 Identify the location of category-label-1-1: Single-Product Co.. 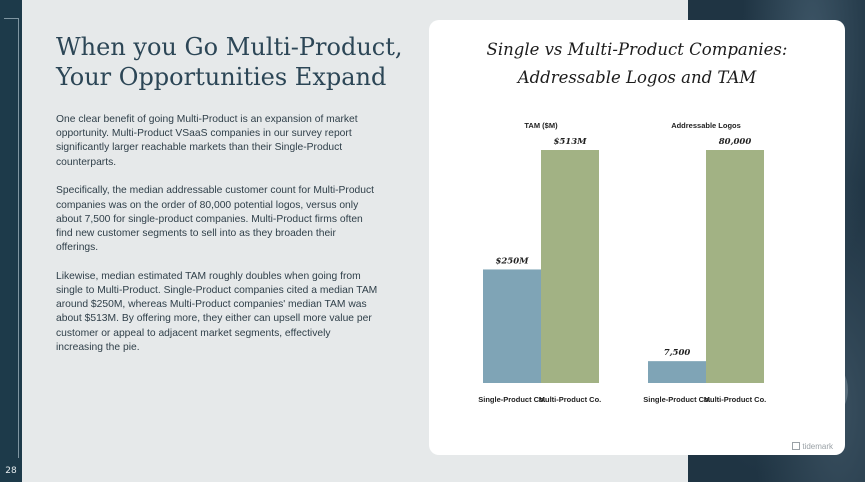
(512, 399).